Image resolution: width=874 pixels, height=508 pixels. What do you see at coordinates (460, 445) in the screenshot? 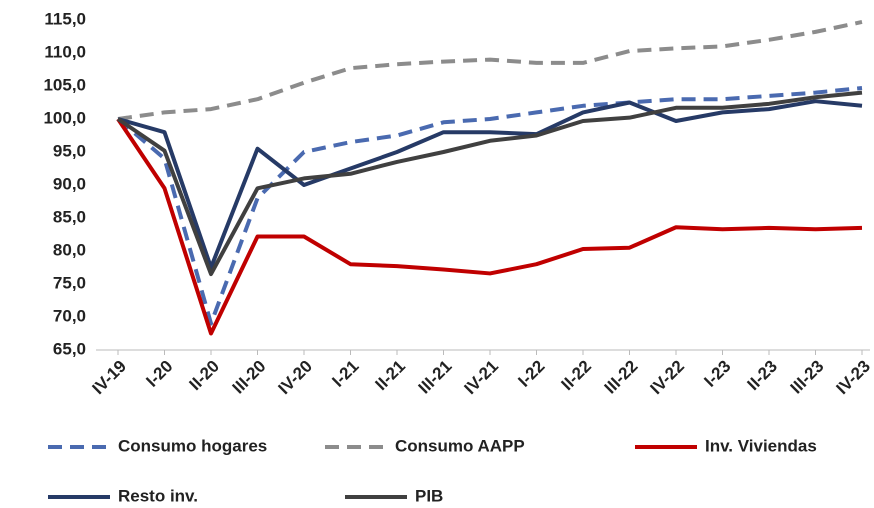
I see `legend-label: Consumo AAPP` at bounding box center [460, 445].